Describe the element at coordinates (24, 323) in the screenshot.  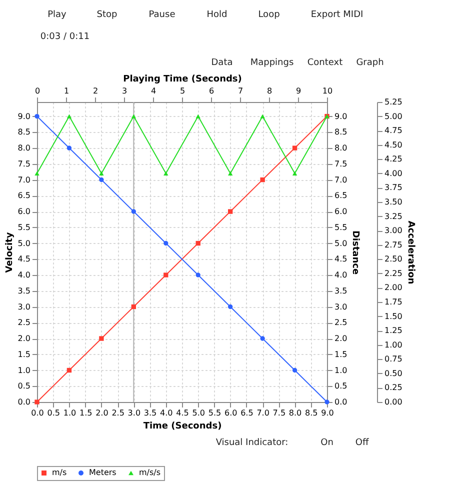
I see `y-tick-label: 2.5` at that location.